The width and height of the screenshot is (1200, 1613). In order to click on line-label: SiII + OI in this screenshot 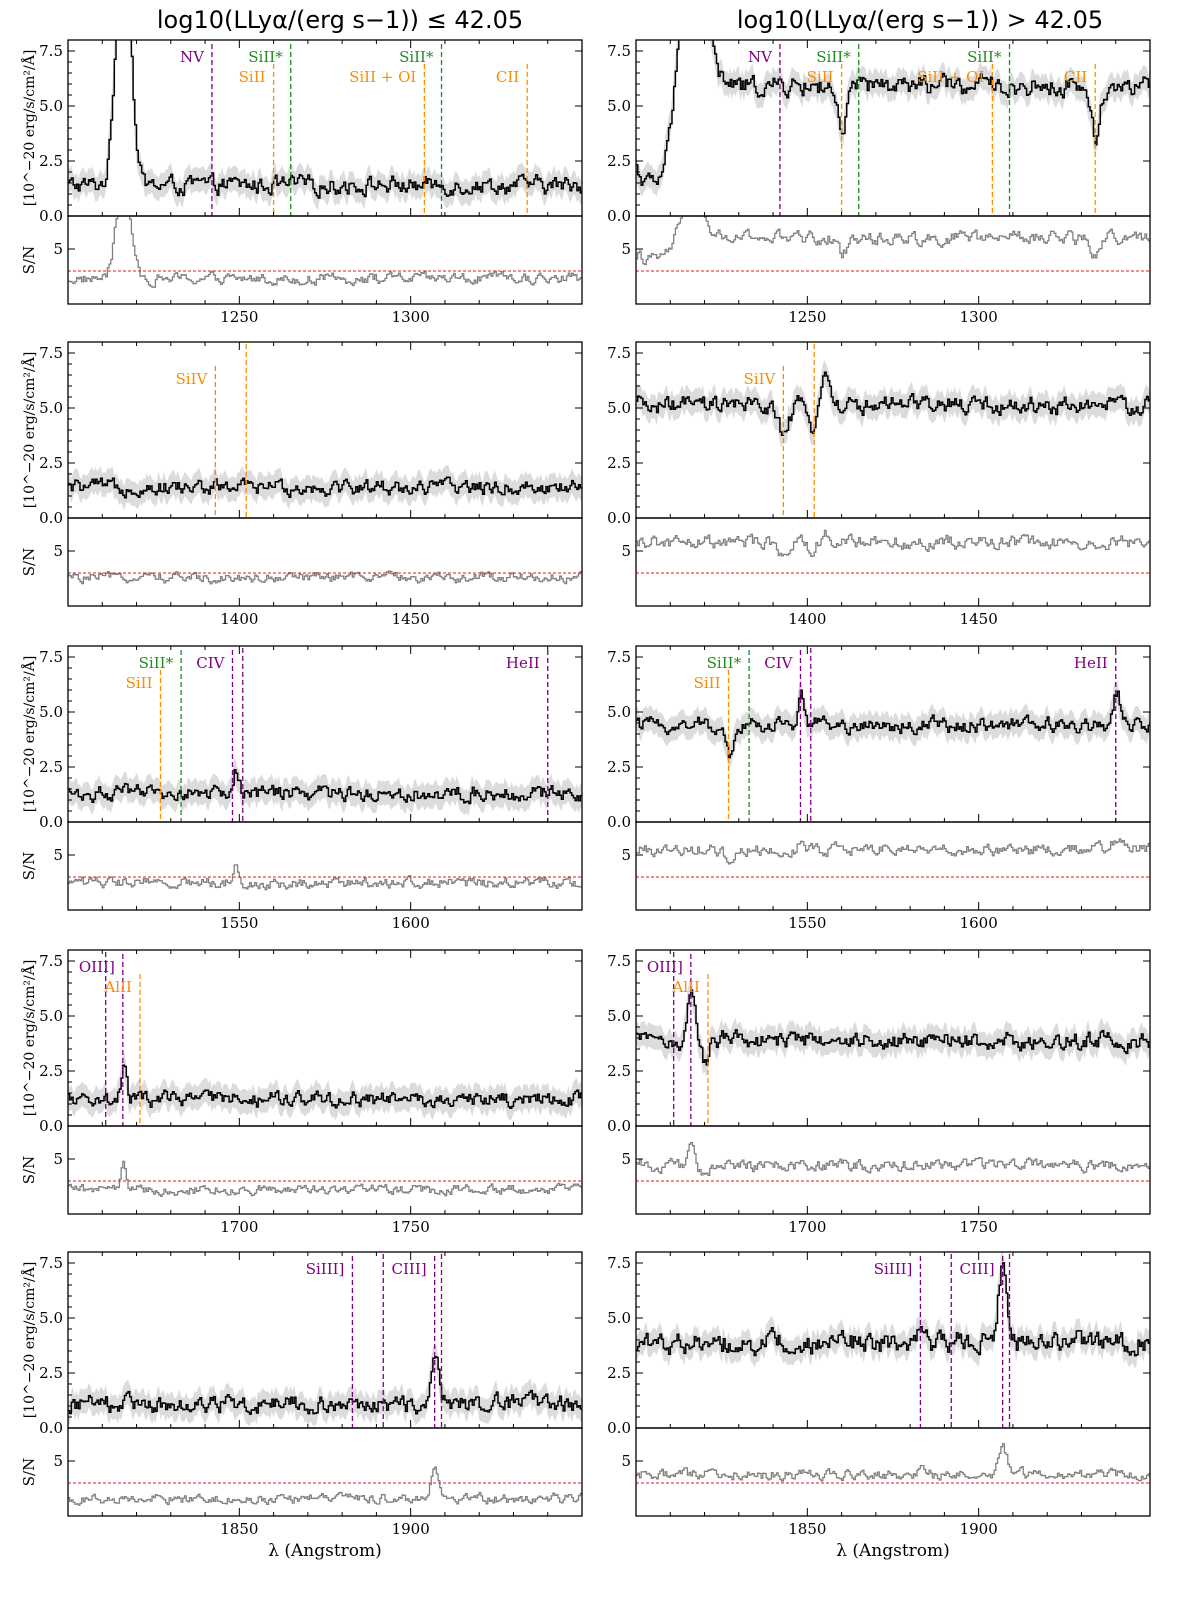, I will do `click(950, 77)`.